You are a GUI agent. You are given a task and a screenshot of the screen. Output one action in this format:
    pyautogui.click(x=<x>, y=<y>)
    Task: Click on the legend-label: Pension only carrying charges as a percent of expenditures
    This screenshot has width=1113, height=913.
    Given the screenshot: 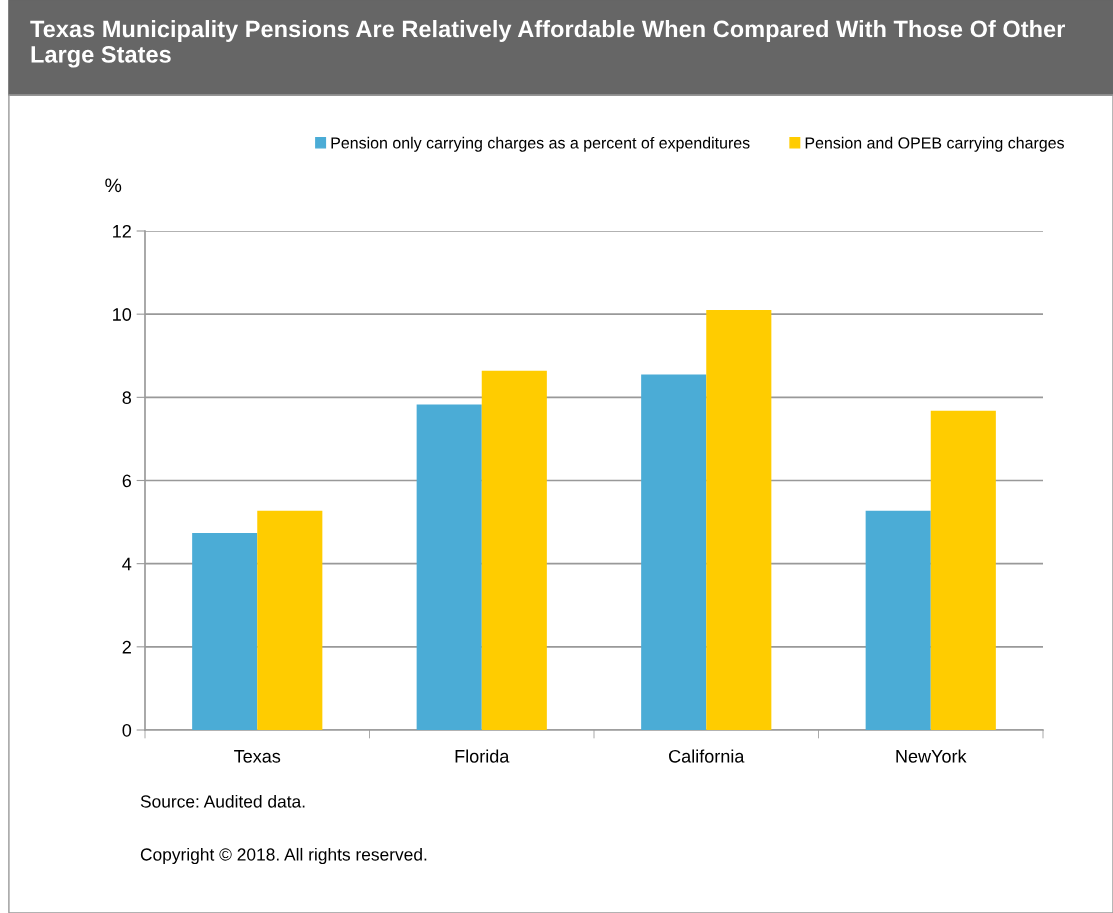 What is the action you would take?
    pyautogui.click(x=540, y=144)
    